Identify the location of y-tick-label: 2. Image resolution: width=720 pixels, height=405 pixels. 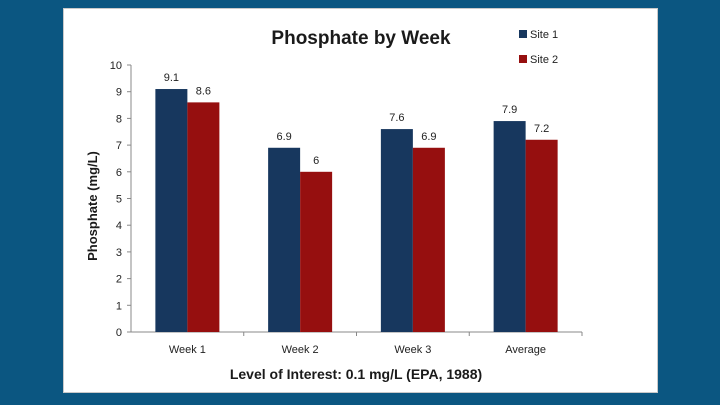
(119, 280).